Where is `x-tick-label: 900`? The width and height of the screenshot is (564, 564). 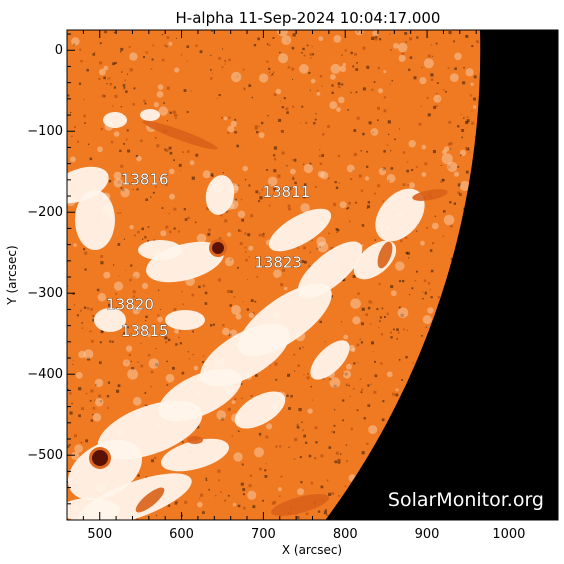 x-tick-label: 900 is located at coordinates (427, 534).